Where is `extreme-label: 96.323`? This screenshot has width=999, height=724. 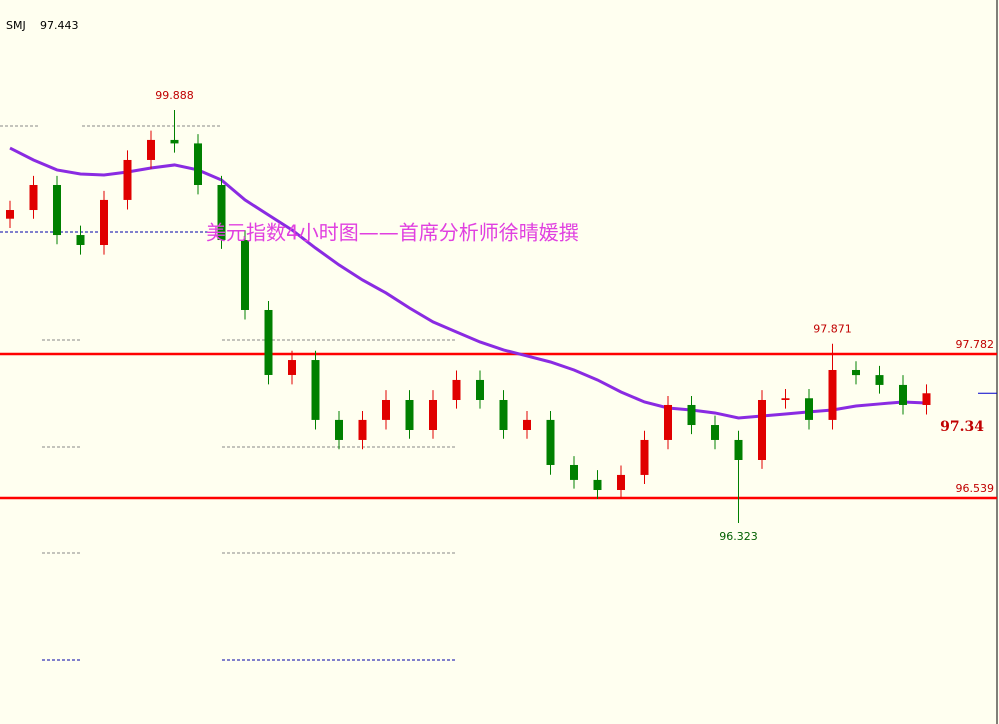 extreme-label: 96.323 is located at coordinates (738, 536).